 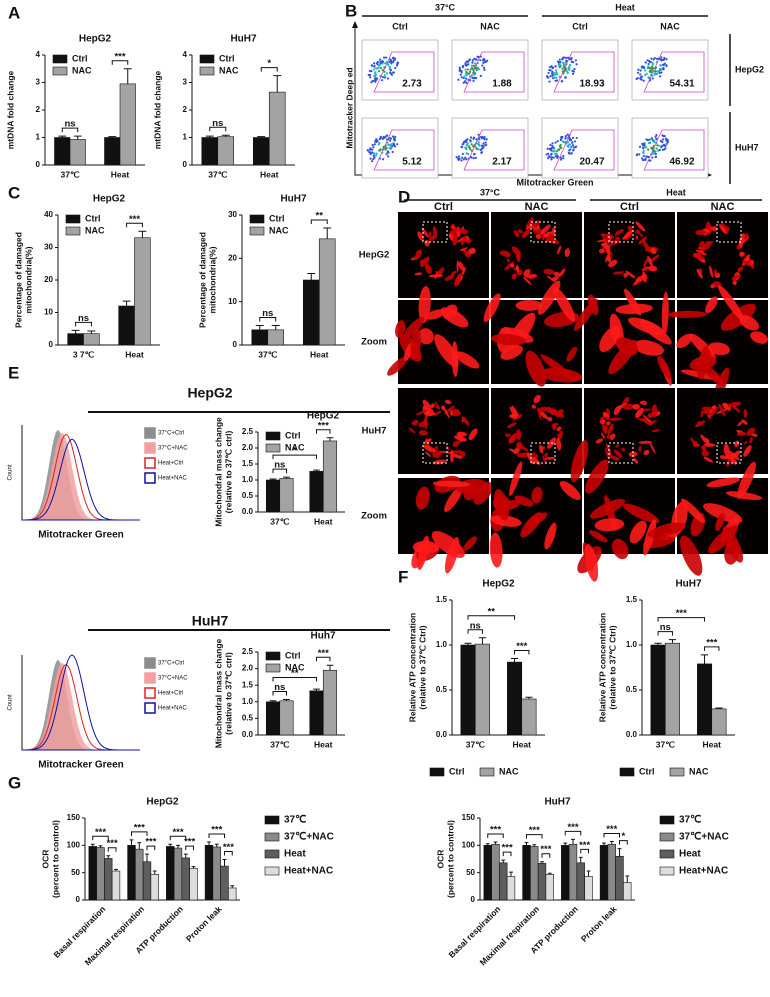 I want to click on y-tick-label: 100, so click(x=469, y=844).